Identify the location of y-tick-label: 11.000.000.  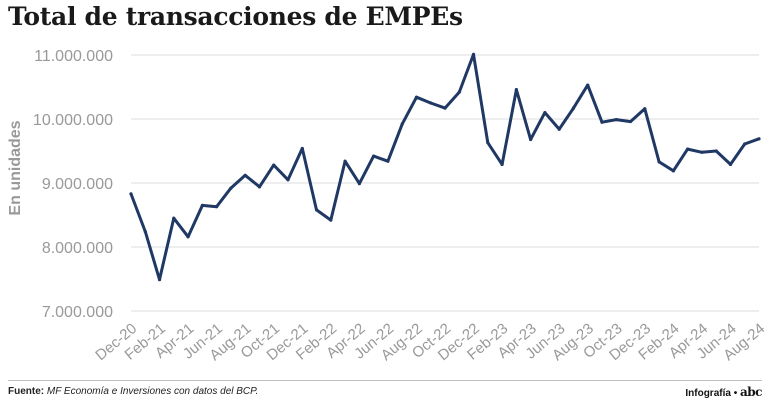
(73, 56).